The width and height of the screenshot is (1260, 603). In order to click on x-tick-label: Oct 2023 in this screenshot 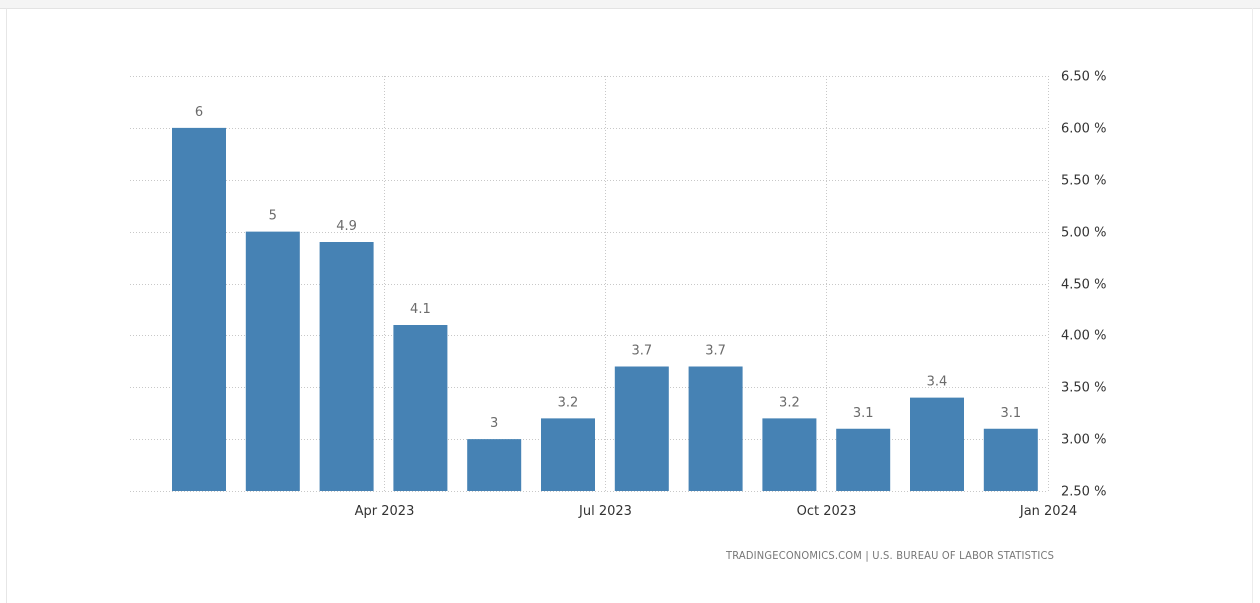, I will do `click(827, 511)`.